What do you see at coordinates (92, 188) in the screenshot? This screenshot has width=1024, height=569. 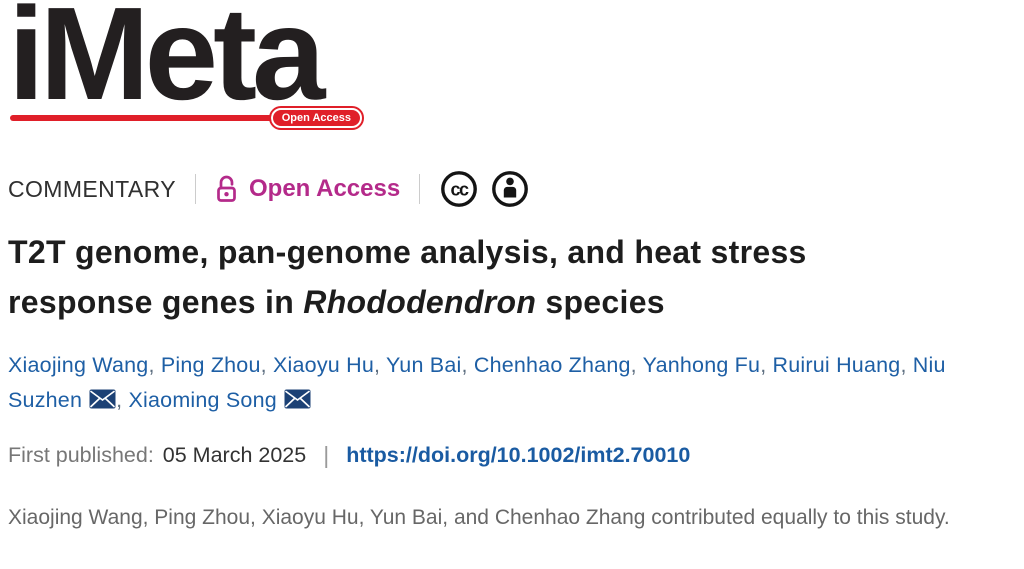 I see `article-category: COMMENTARY` at bounding box center [92, 188].